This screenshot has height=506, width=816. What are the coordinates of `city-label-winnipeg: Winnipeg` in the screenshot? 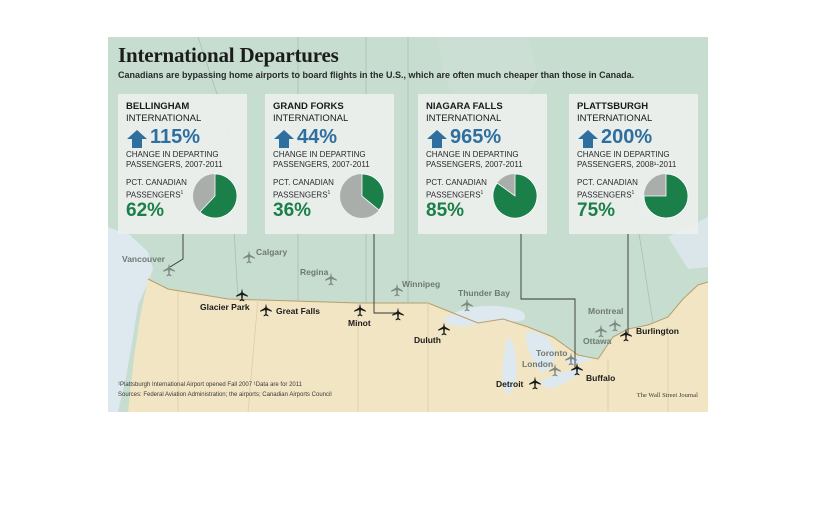 It's located at (421, 284).